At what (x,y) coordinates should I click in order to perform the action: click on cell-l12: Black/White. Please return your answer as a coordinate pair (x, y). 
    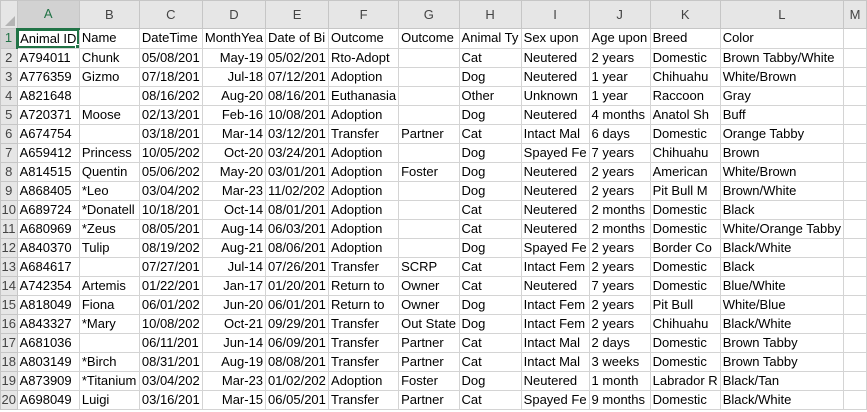
    Looking at the image, I should click on (781, 247).